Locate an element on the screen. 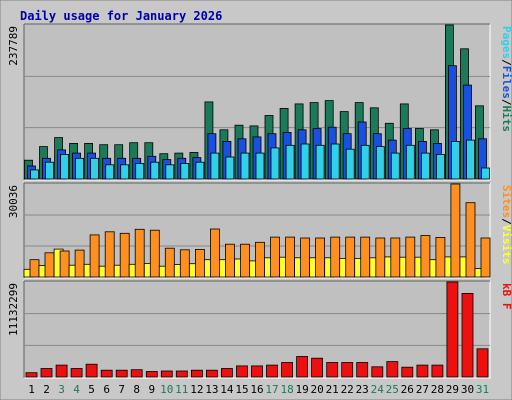 The width and height of the screenshot is (512, 400). day-label: 15 is located at coordinates (241, 389).